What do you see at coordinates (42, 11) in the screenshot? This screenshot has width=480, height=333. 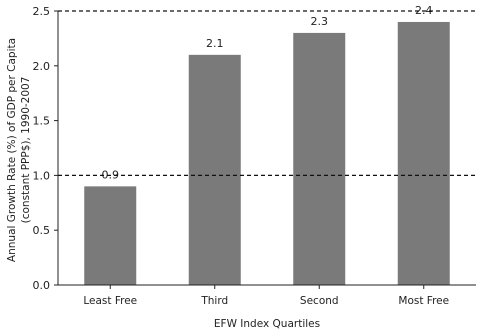 I see `y-tick-label: 2.5` at bounding box center [42, 11].